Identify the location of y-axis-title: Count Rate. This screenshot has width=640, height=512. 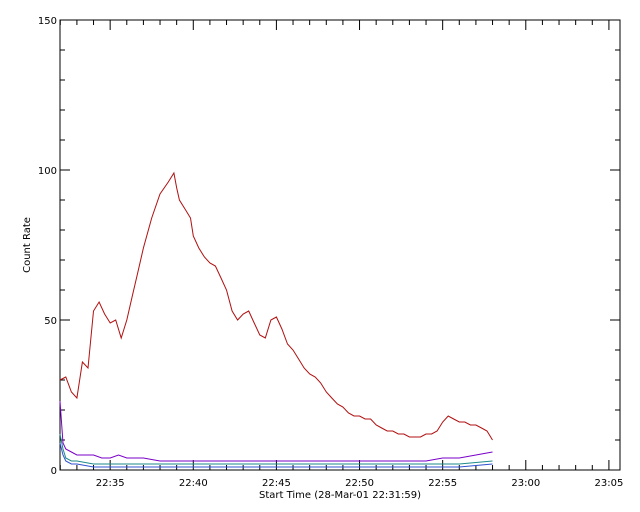
(27, 245).